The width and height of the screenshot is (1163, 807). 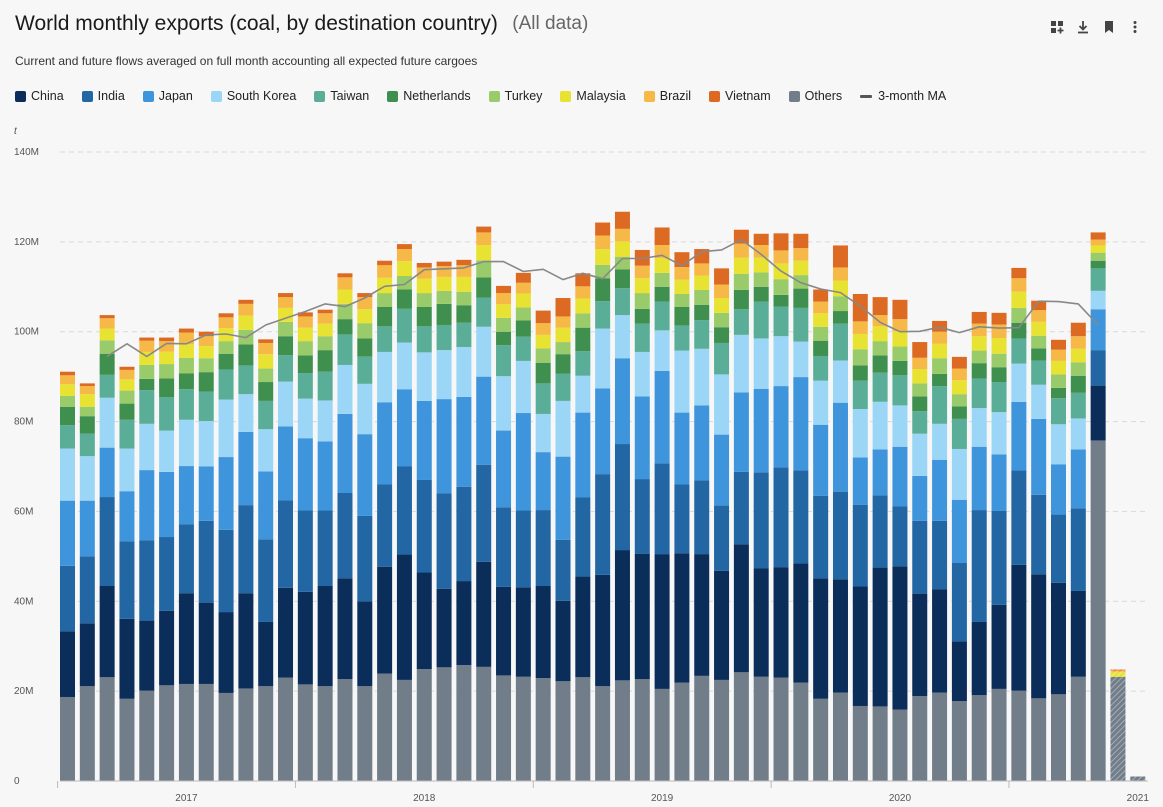 What do you see at coordinates (39, 96) in the screenshot?
I see `legend-item-china: China` at bounding box center [39, 96].